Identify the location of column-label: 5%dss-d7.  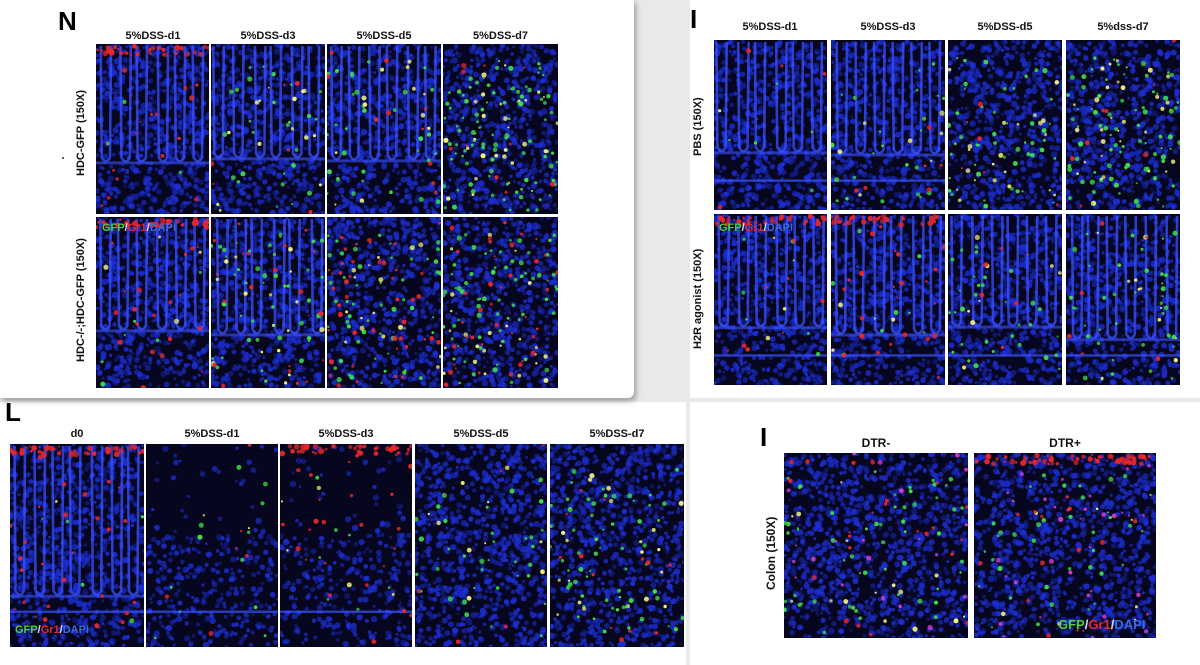
(1123, 27).